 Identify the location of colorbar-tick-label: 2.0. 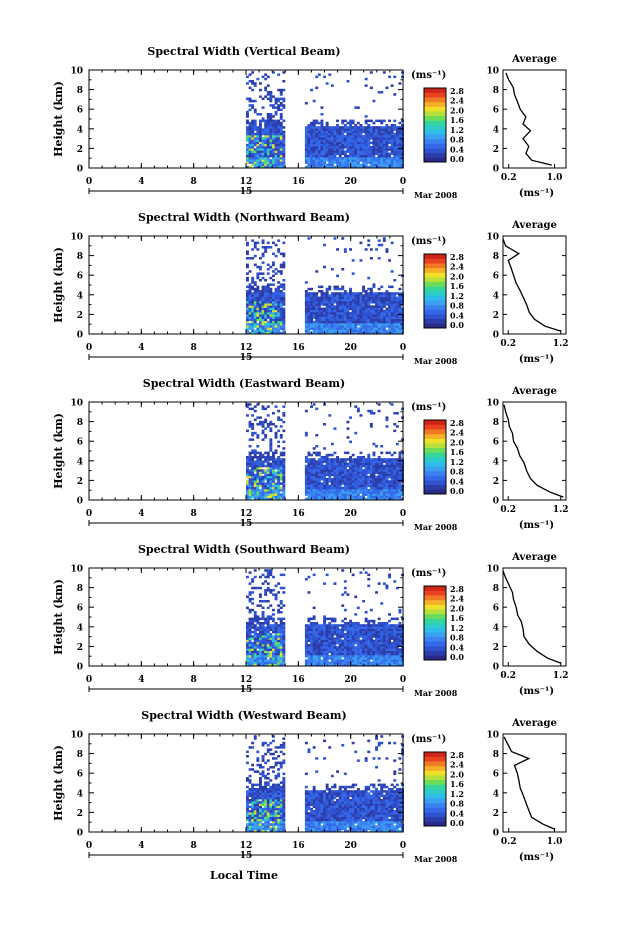
(457, 442).